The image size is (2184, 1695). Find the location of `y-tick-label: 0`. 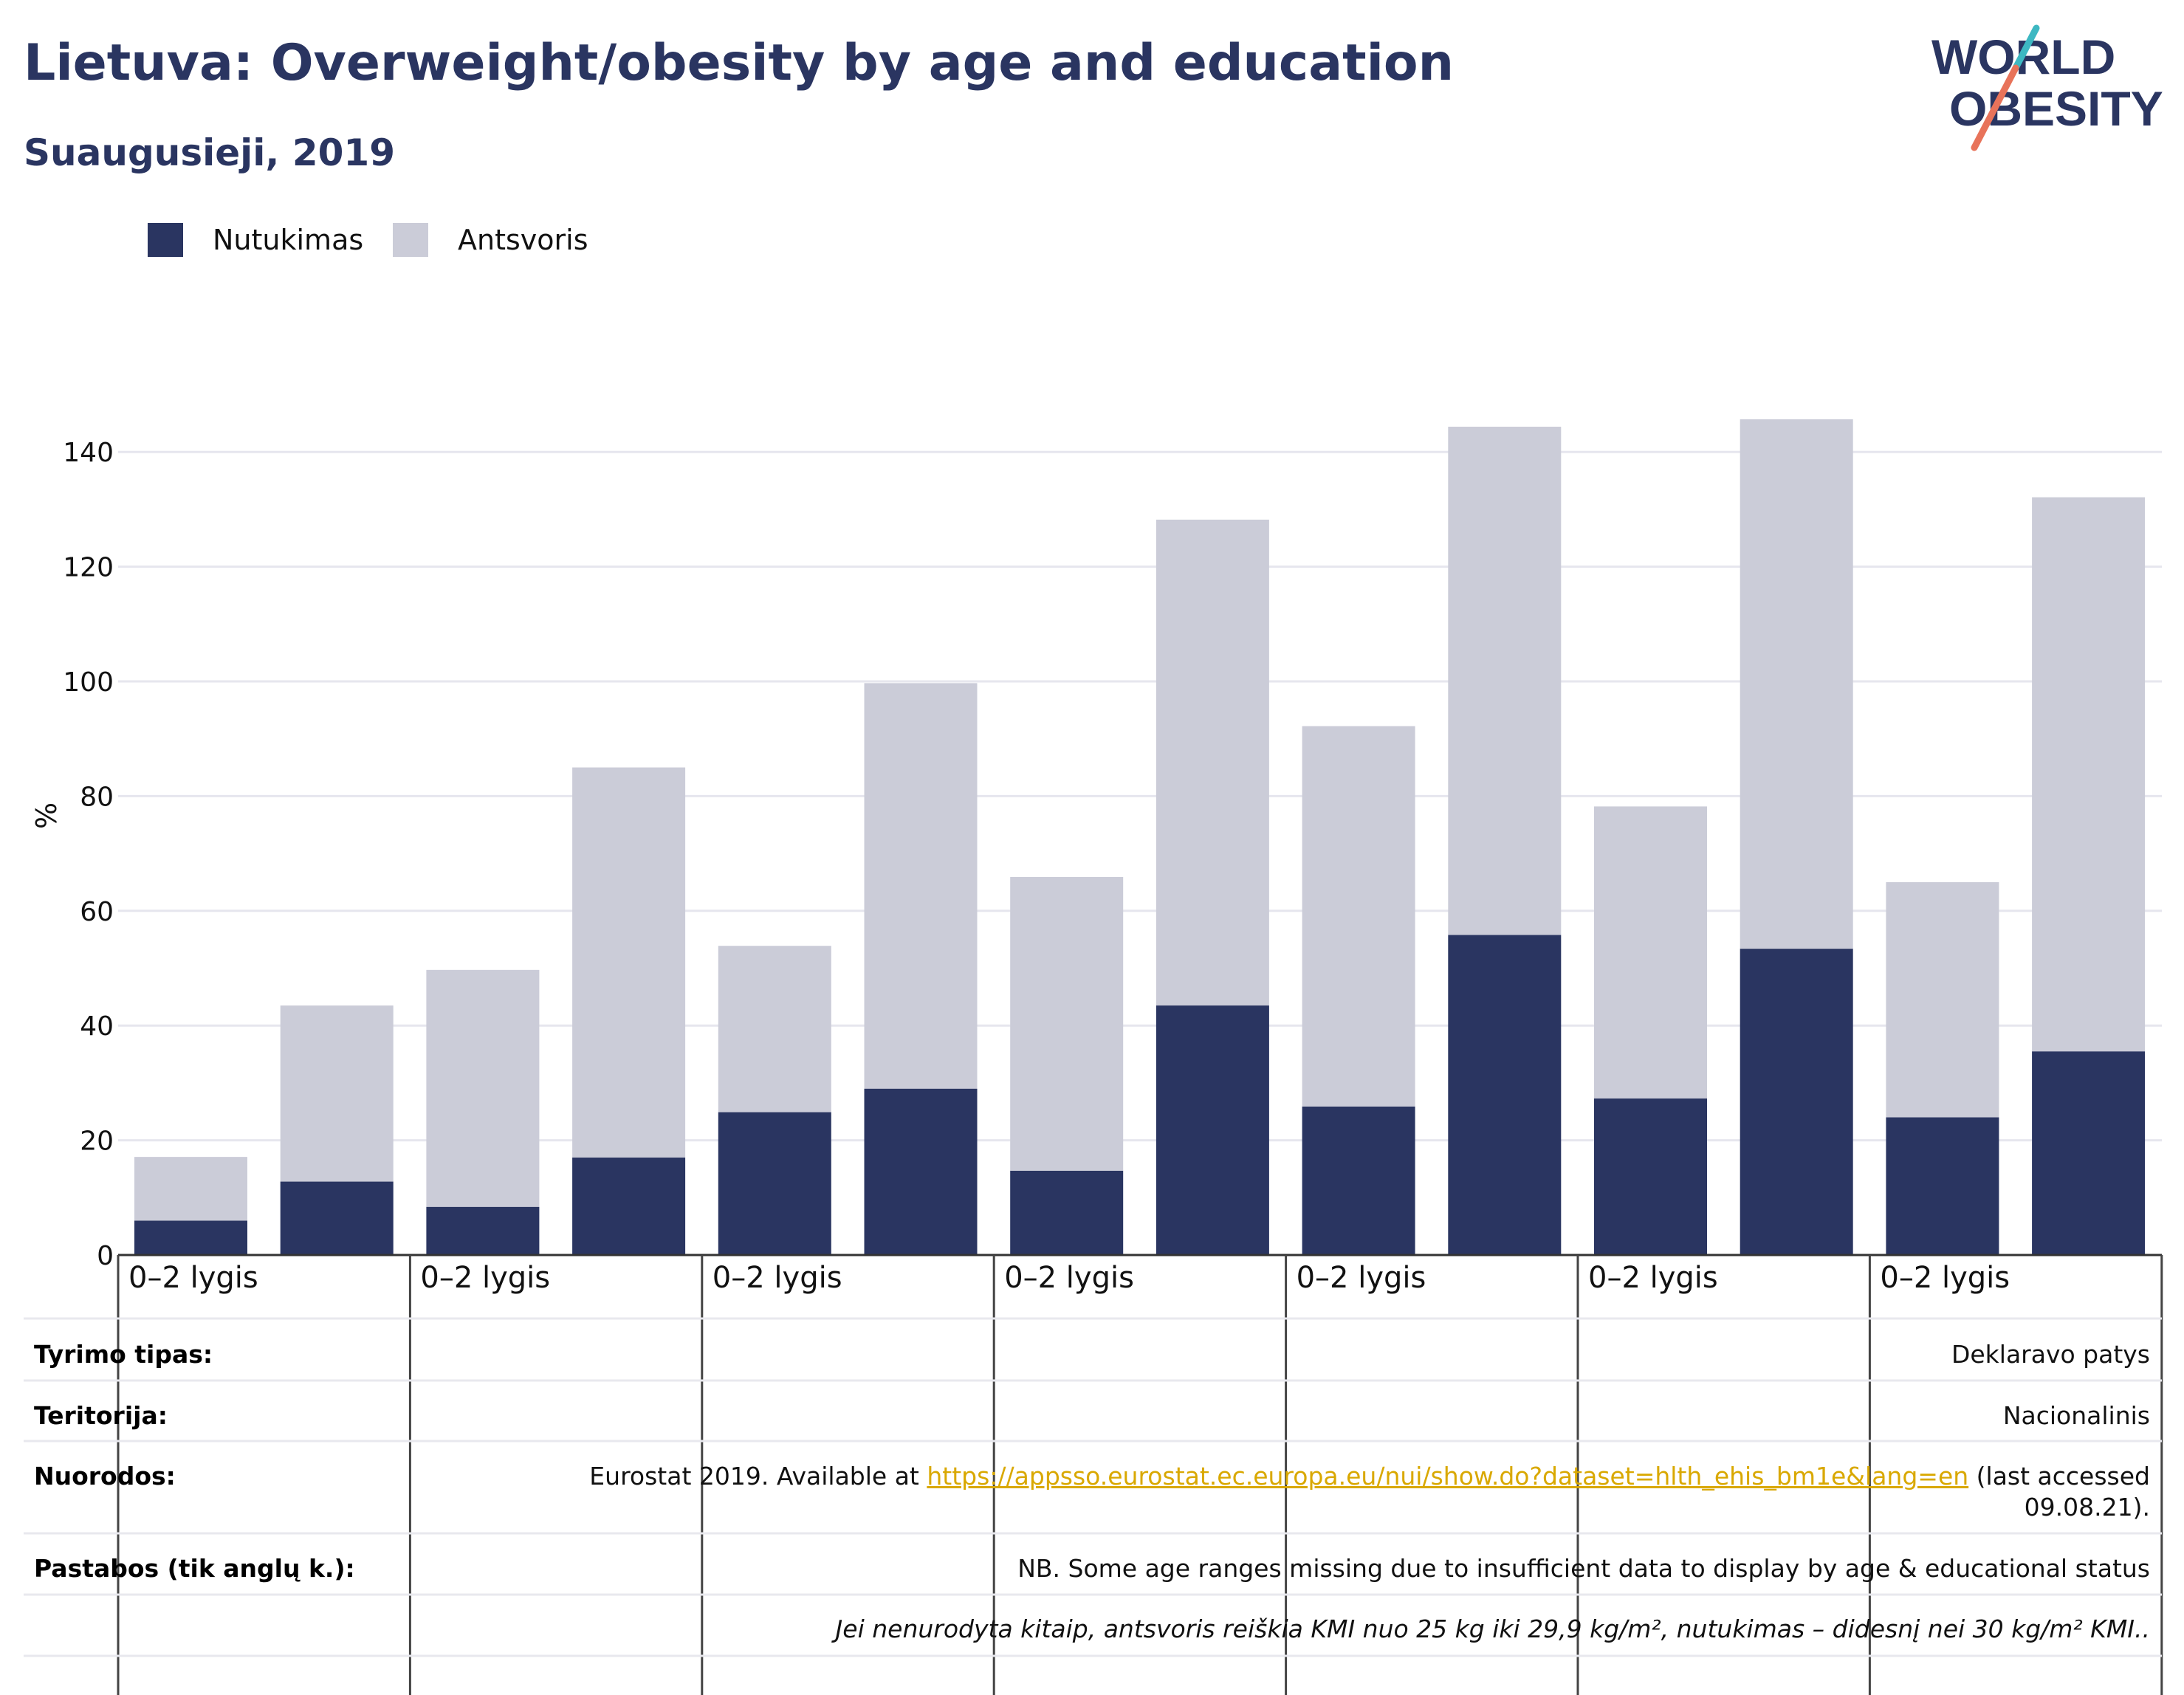

y-tick-label: 0 is located at coordinates (105, 1256).